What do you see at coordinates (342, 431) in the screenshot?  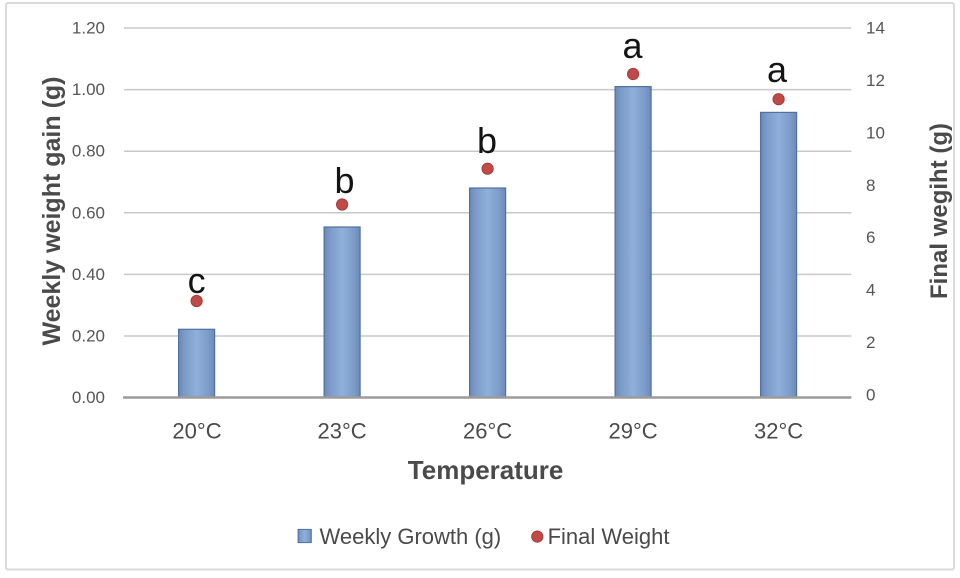 I see `svg-text: 23°C` at bounding box center [342, 431].